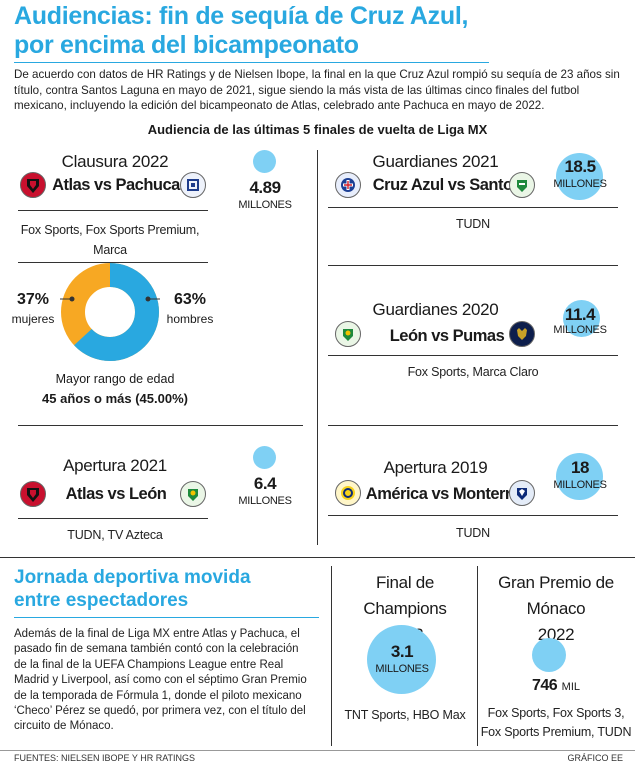 The height and width of the screenshot is (768, 635). I want to click on guardianes2020-unit: MILLONES, so click(580, 330).